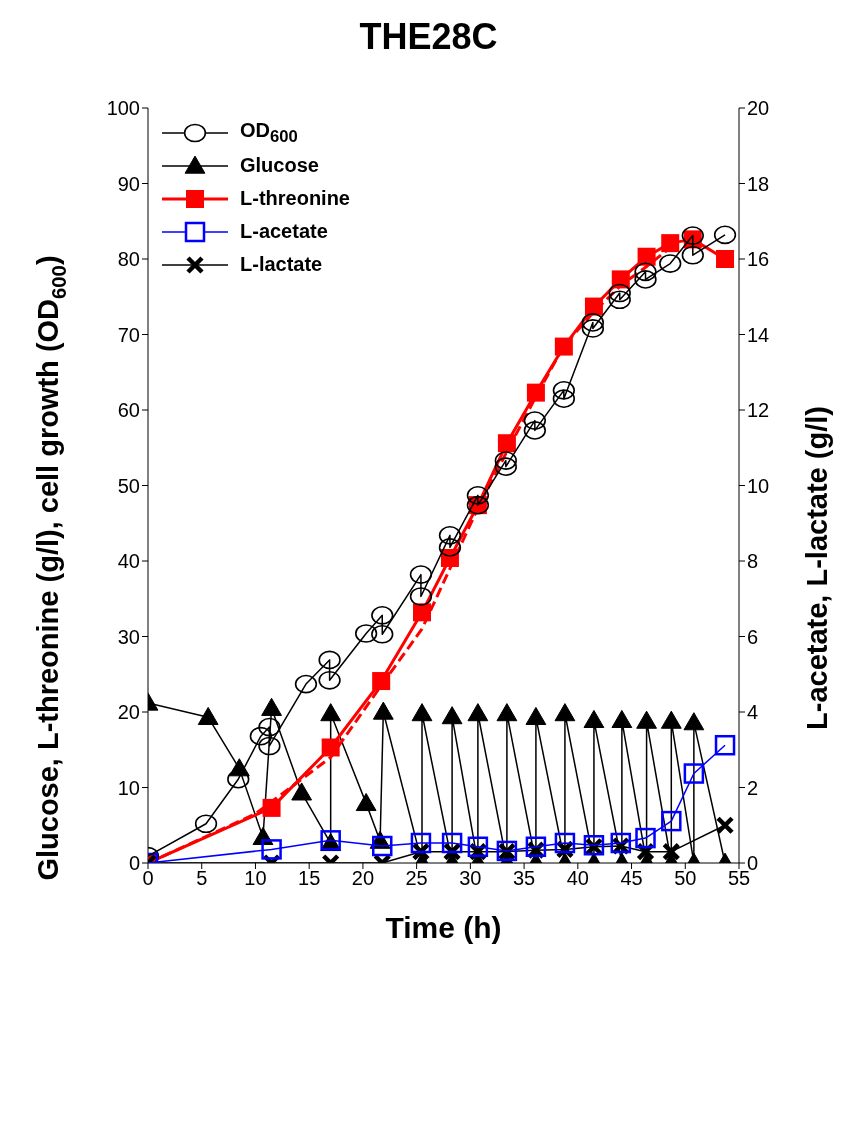 This screenshot has width=857, height=1131. What do you see at coordinates (758, 485) in the screenshot?
I see `y2-tick-label: 10` at bounding box center [758, 485].